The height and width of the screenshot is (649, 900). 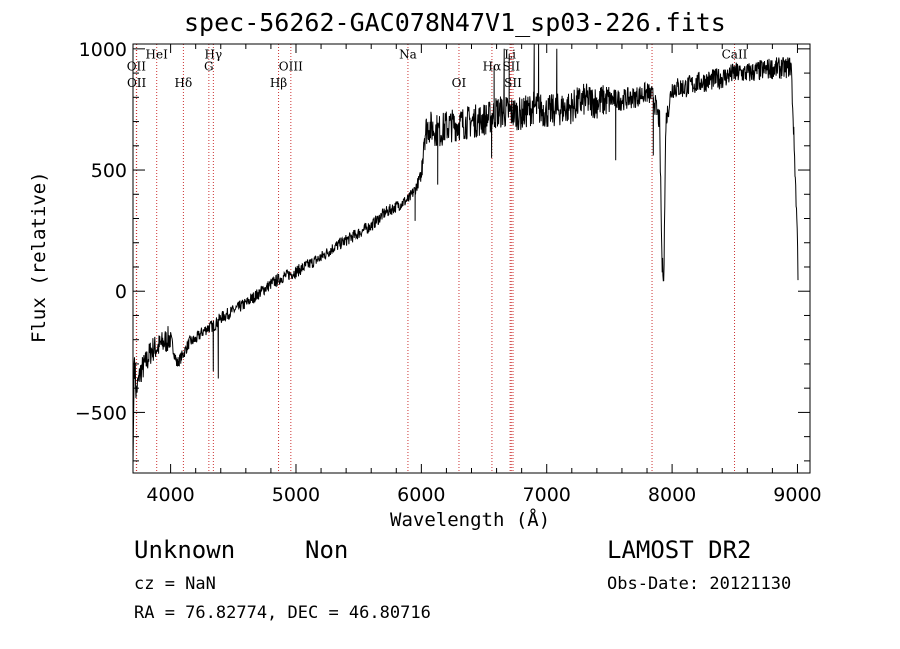 What do you see at coordinates (679, 550) in the screenshot?
I see `survey-name: LAMOST DR2` at bounding box center [679, 550].